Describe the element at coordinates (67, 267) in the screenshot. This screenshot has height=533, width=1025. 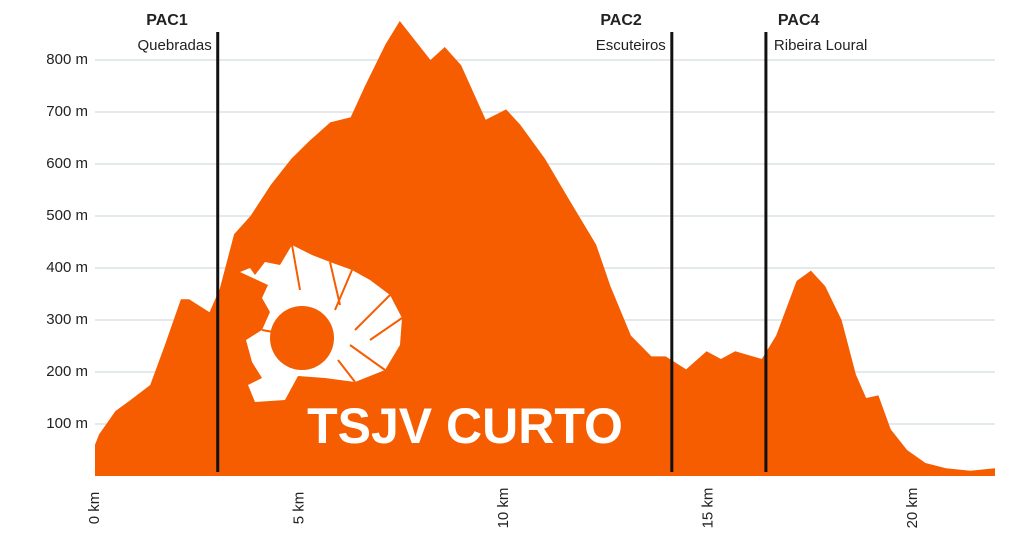
I see `y-tick-label: 400 m` at that location.